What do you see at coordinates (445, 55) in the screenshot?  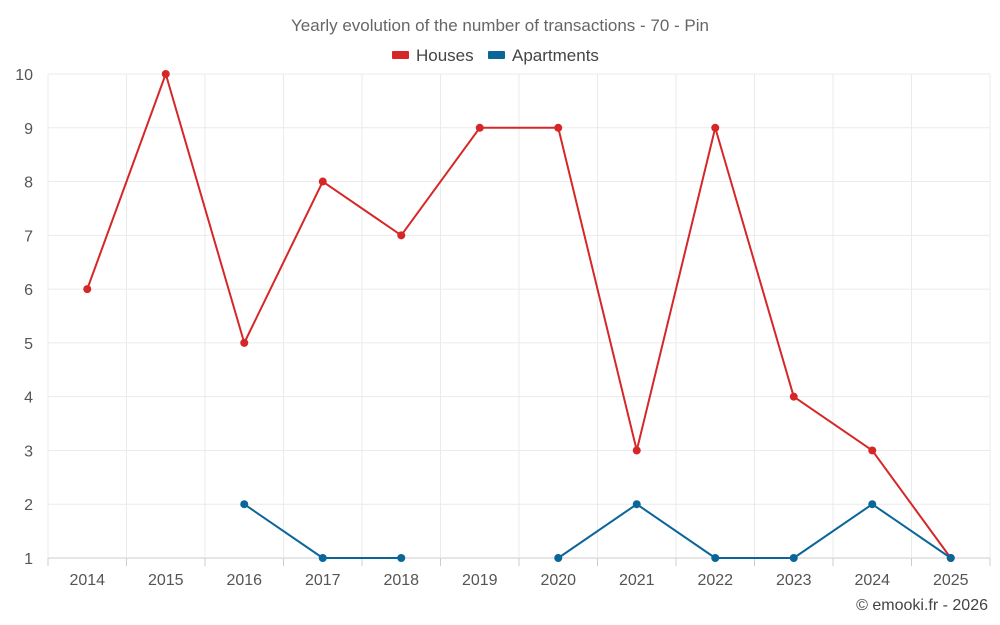 I see `legend-label-houses: Houses` at bounding box center [445, 55].